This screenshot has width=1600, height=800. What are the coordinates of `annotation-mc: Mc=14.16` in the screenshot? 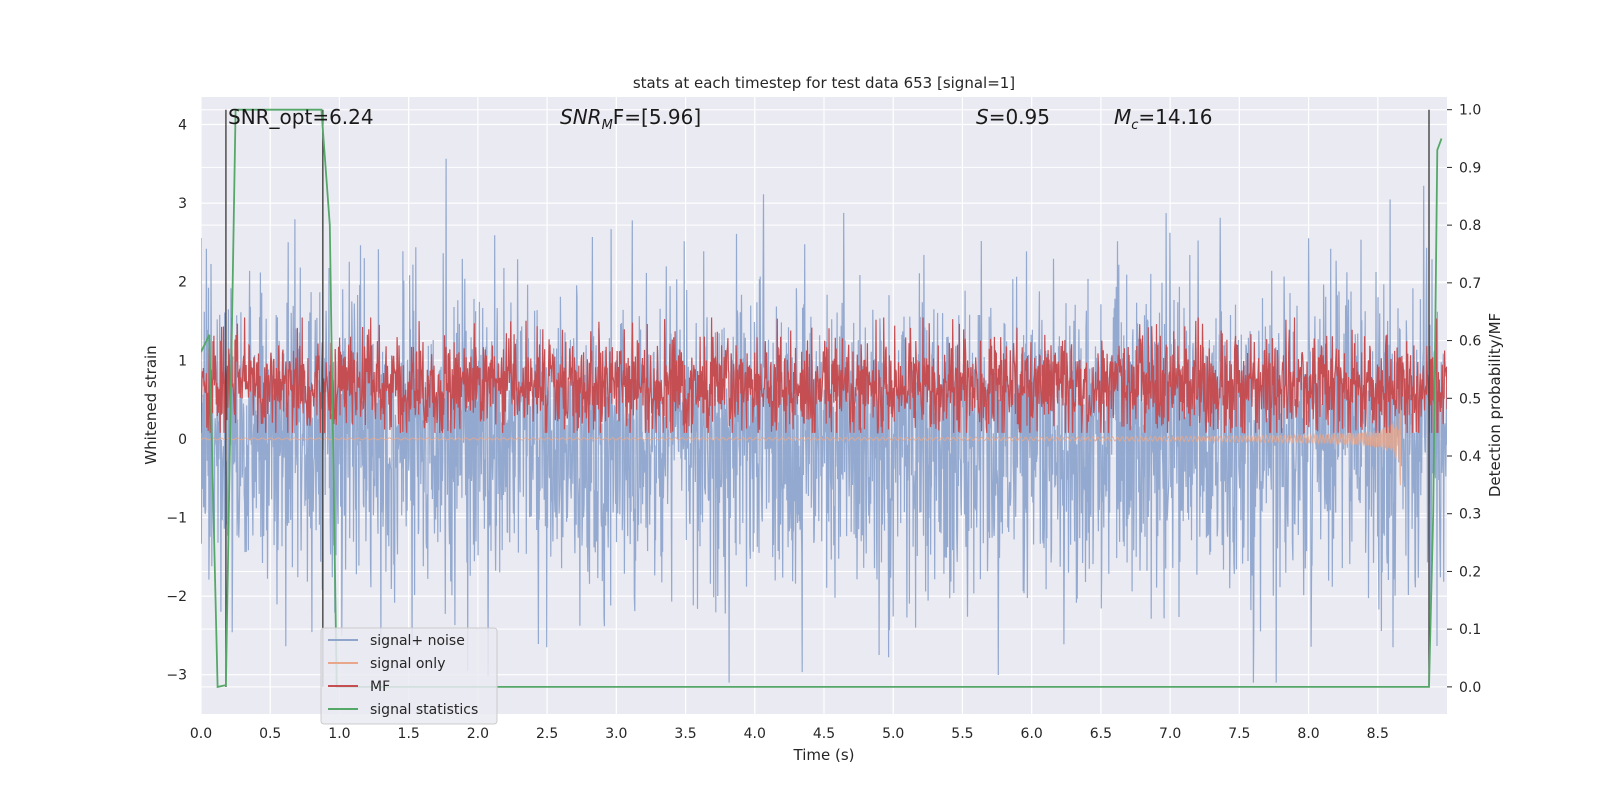 It's located at (1163, 119).